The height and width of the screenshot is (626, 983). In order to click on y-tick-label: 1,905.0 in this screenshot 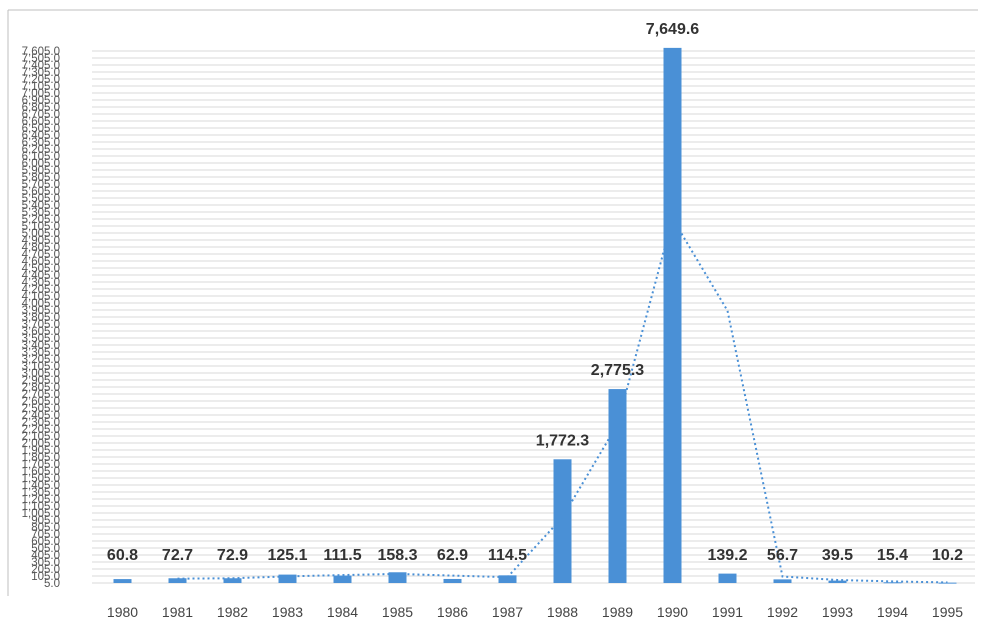, I will do `click(41, 451)`.